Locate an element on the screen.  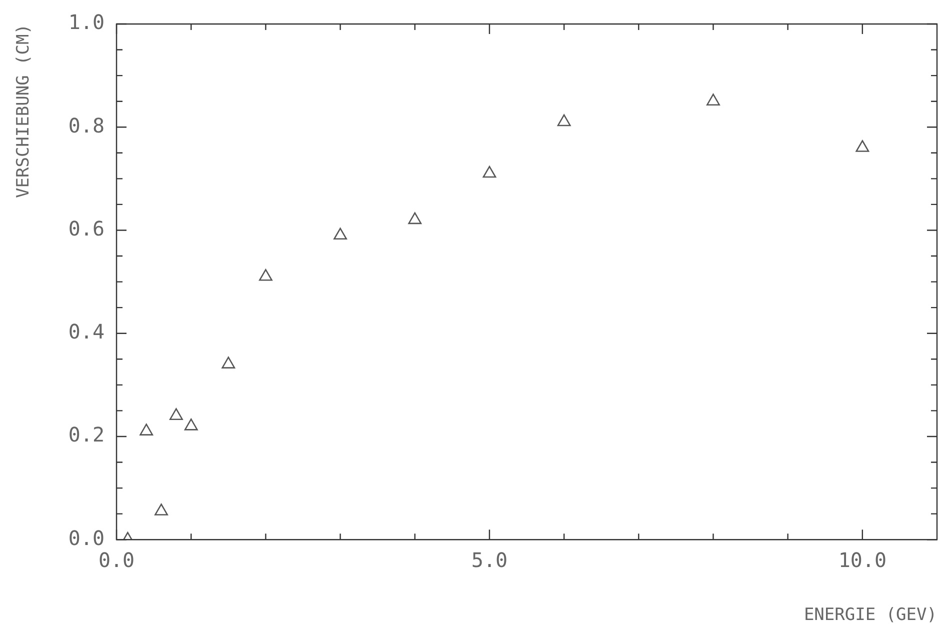
y-tick-label: 0.8 is located at coordinates (86, 125).